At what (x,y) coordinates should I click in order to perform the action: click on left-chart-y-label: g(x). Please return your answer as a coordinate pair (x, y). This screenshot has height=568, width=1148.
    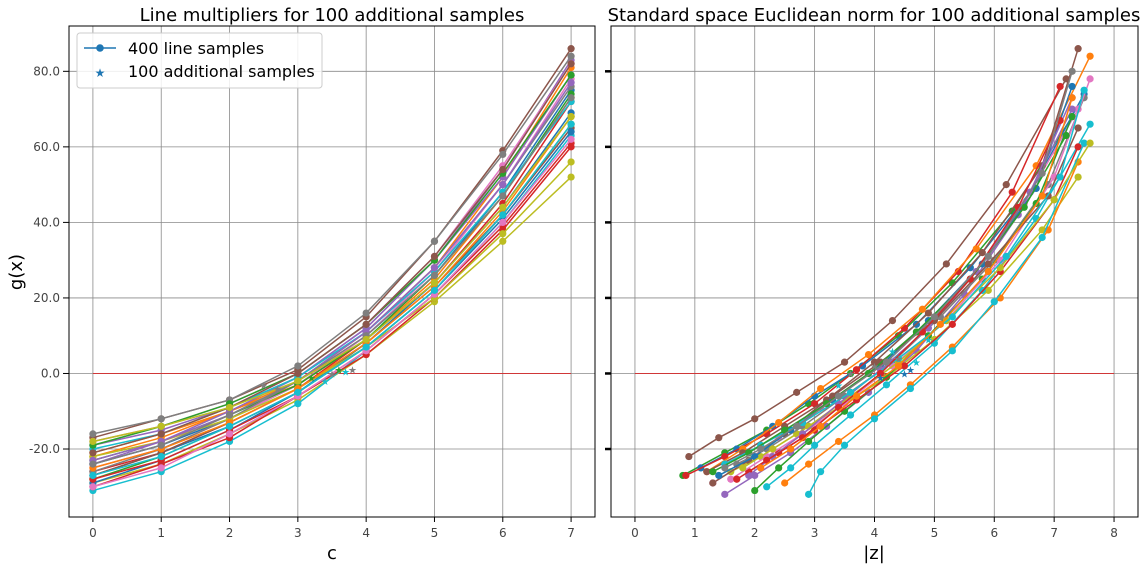
    Looking at the image, I should click on (16, 272).